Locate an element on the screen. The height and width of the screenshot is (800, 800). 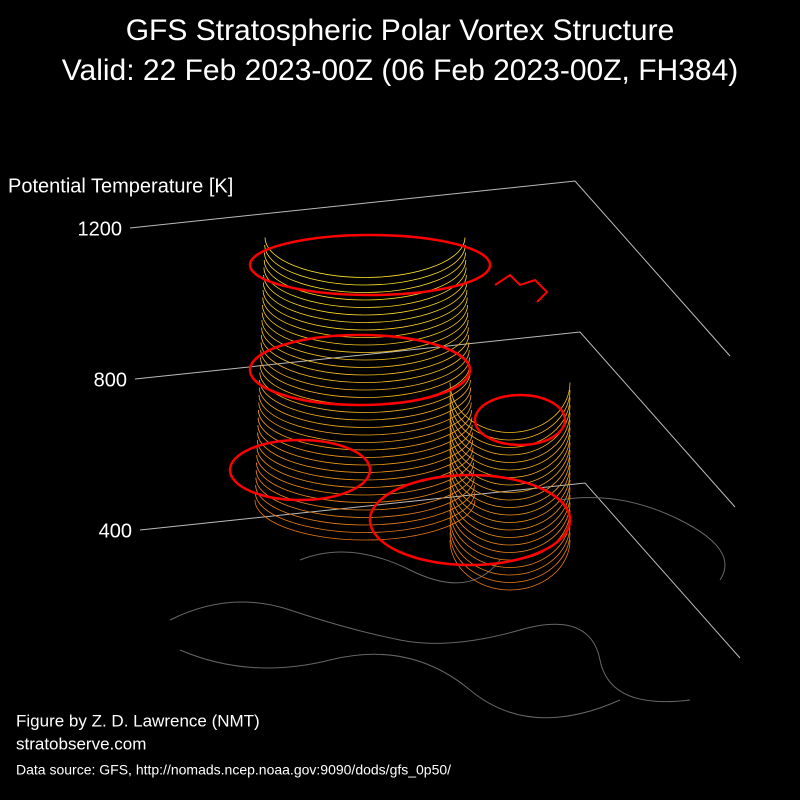
z-tick-label: 400 is located at coordinates (115, 531).